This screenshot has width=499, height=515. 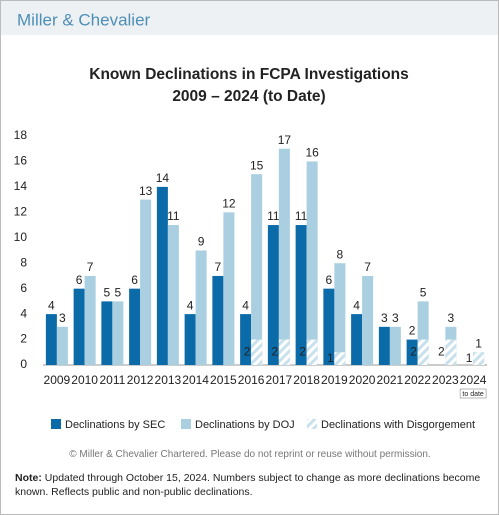 What do you see at coordinates (249, 18) in the screenshot?
I see `brand-band` at bounding box center [249, 18].